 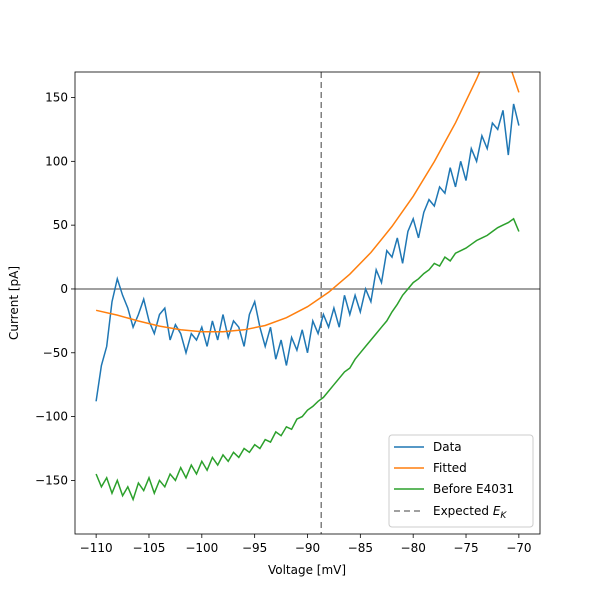 I want to click on x-axis-ticks: −110 −105 −100 −95 −90 −85 −80 −75 −70, so click(x=306, y=544).